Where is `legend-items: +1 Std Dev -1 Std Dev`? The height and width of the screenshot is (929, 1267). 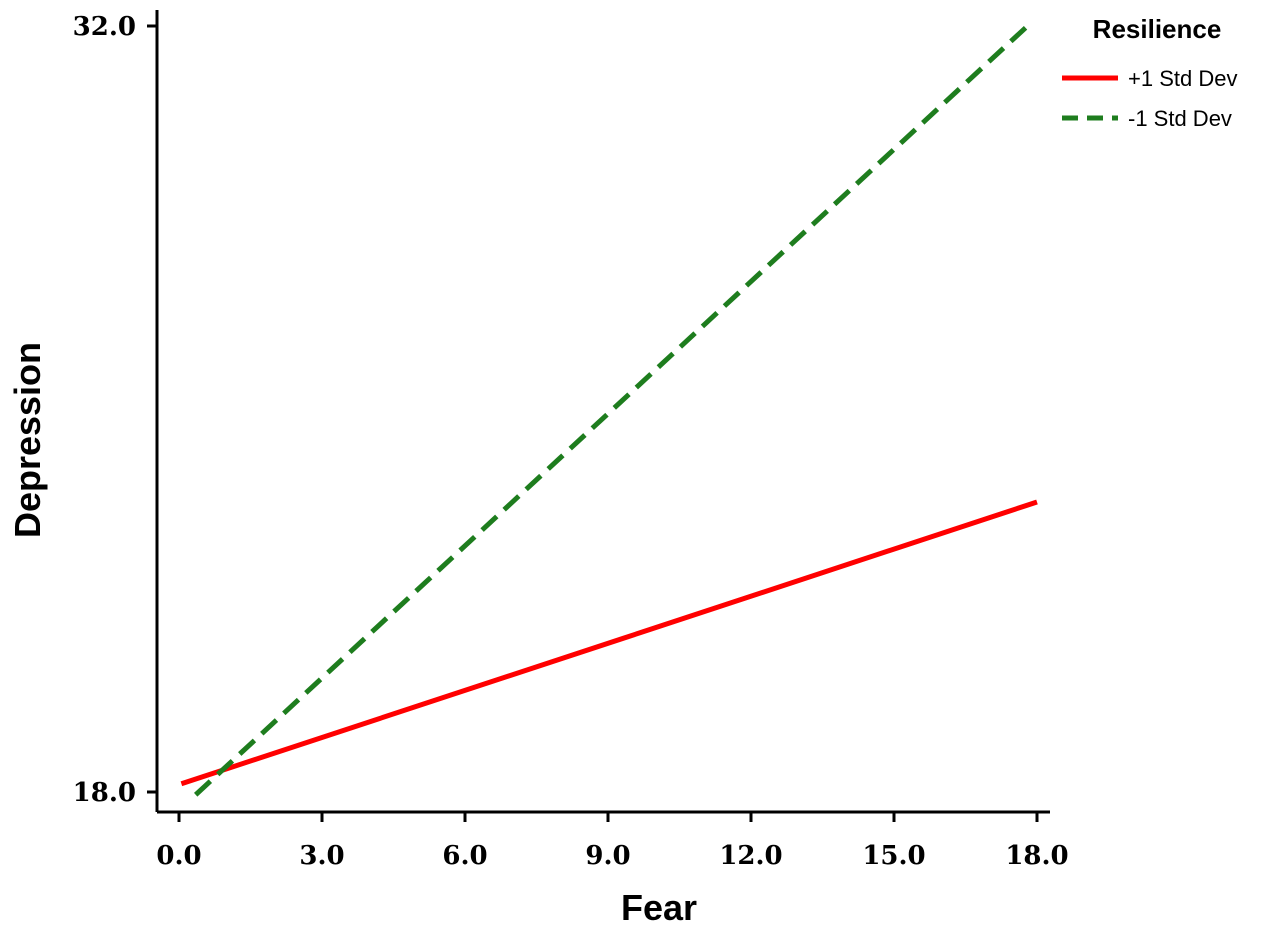 legend-items: +1 Std Dev -1 Std Dev is located at coordinates (1149, 98).